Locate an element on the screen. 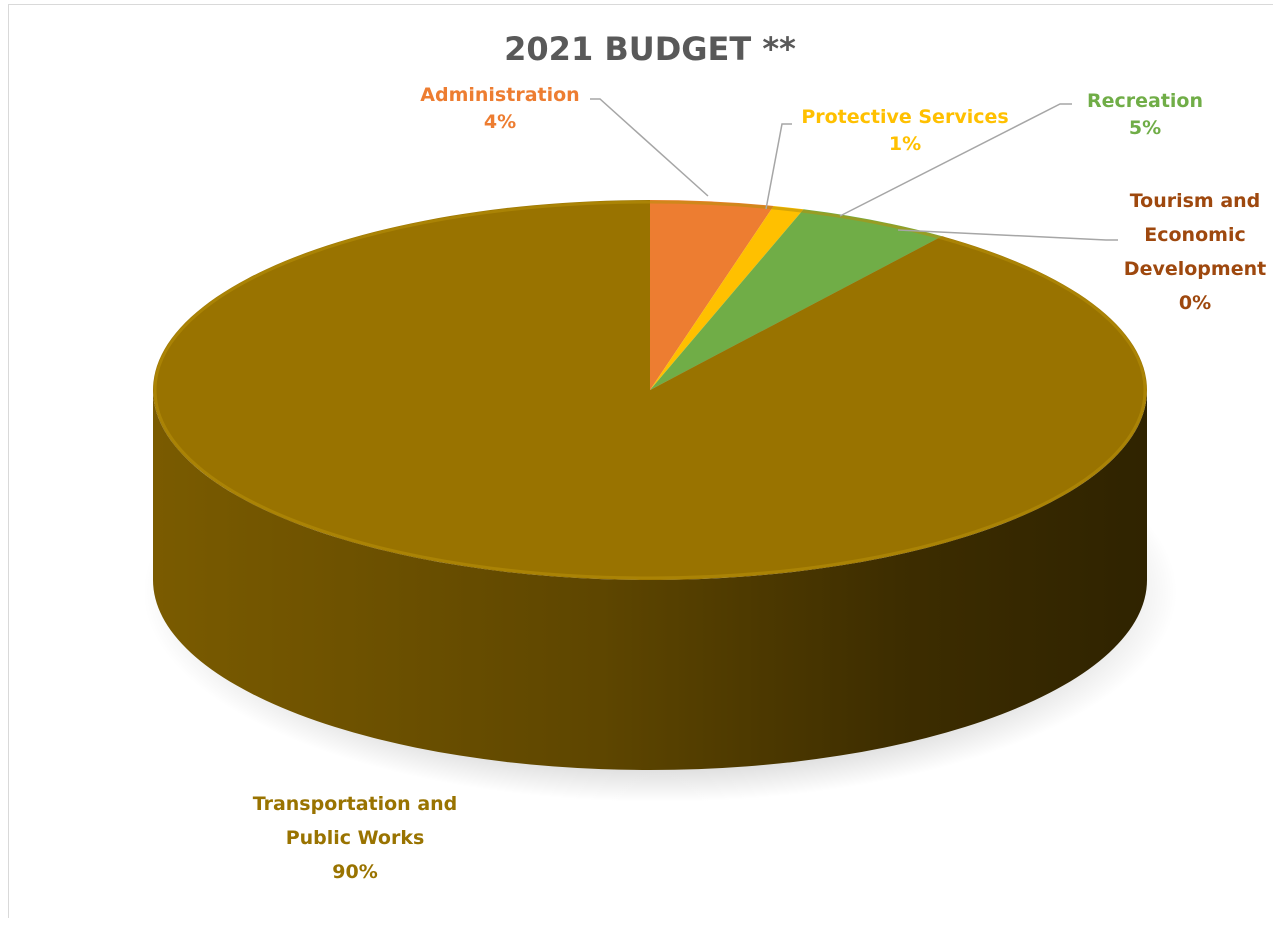 The width and height of the screenshot is (1281, 926). leader-protective-services is located at coordinates (778, 166).